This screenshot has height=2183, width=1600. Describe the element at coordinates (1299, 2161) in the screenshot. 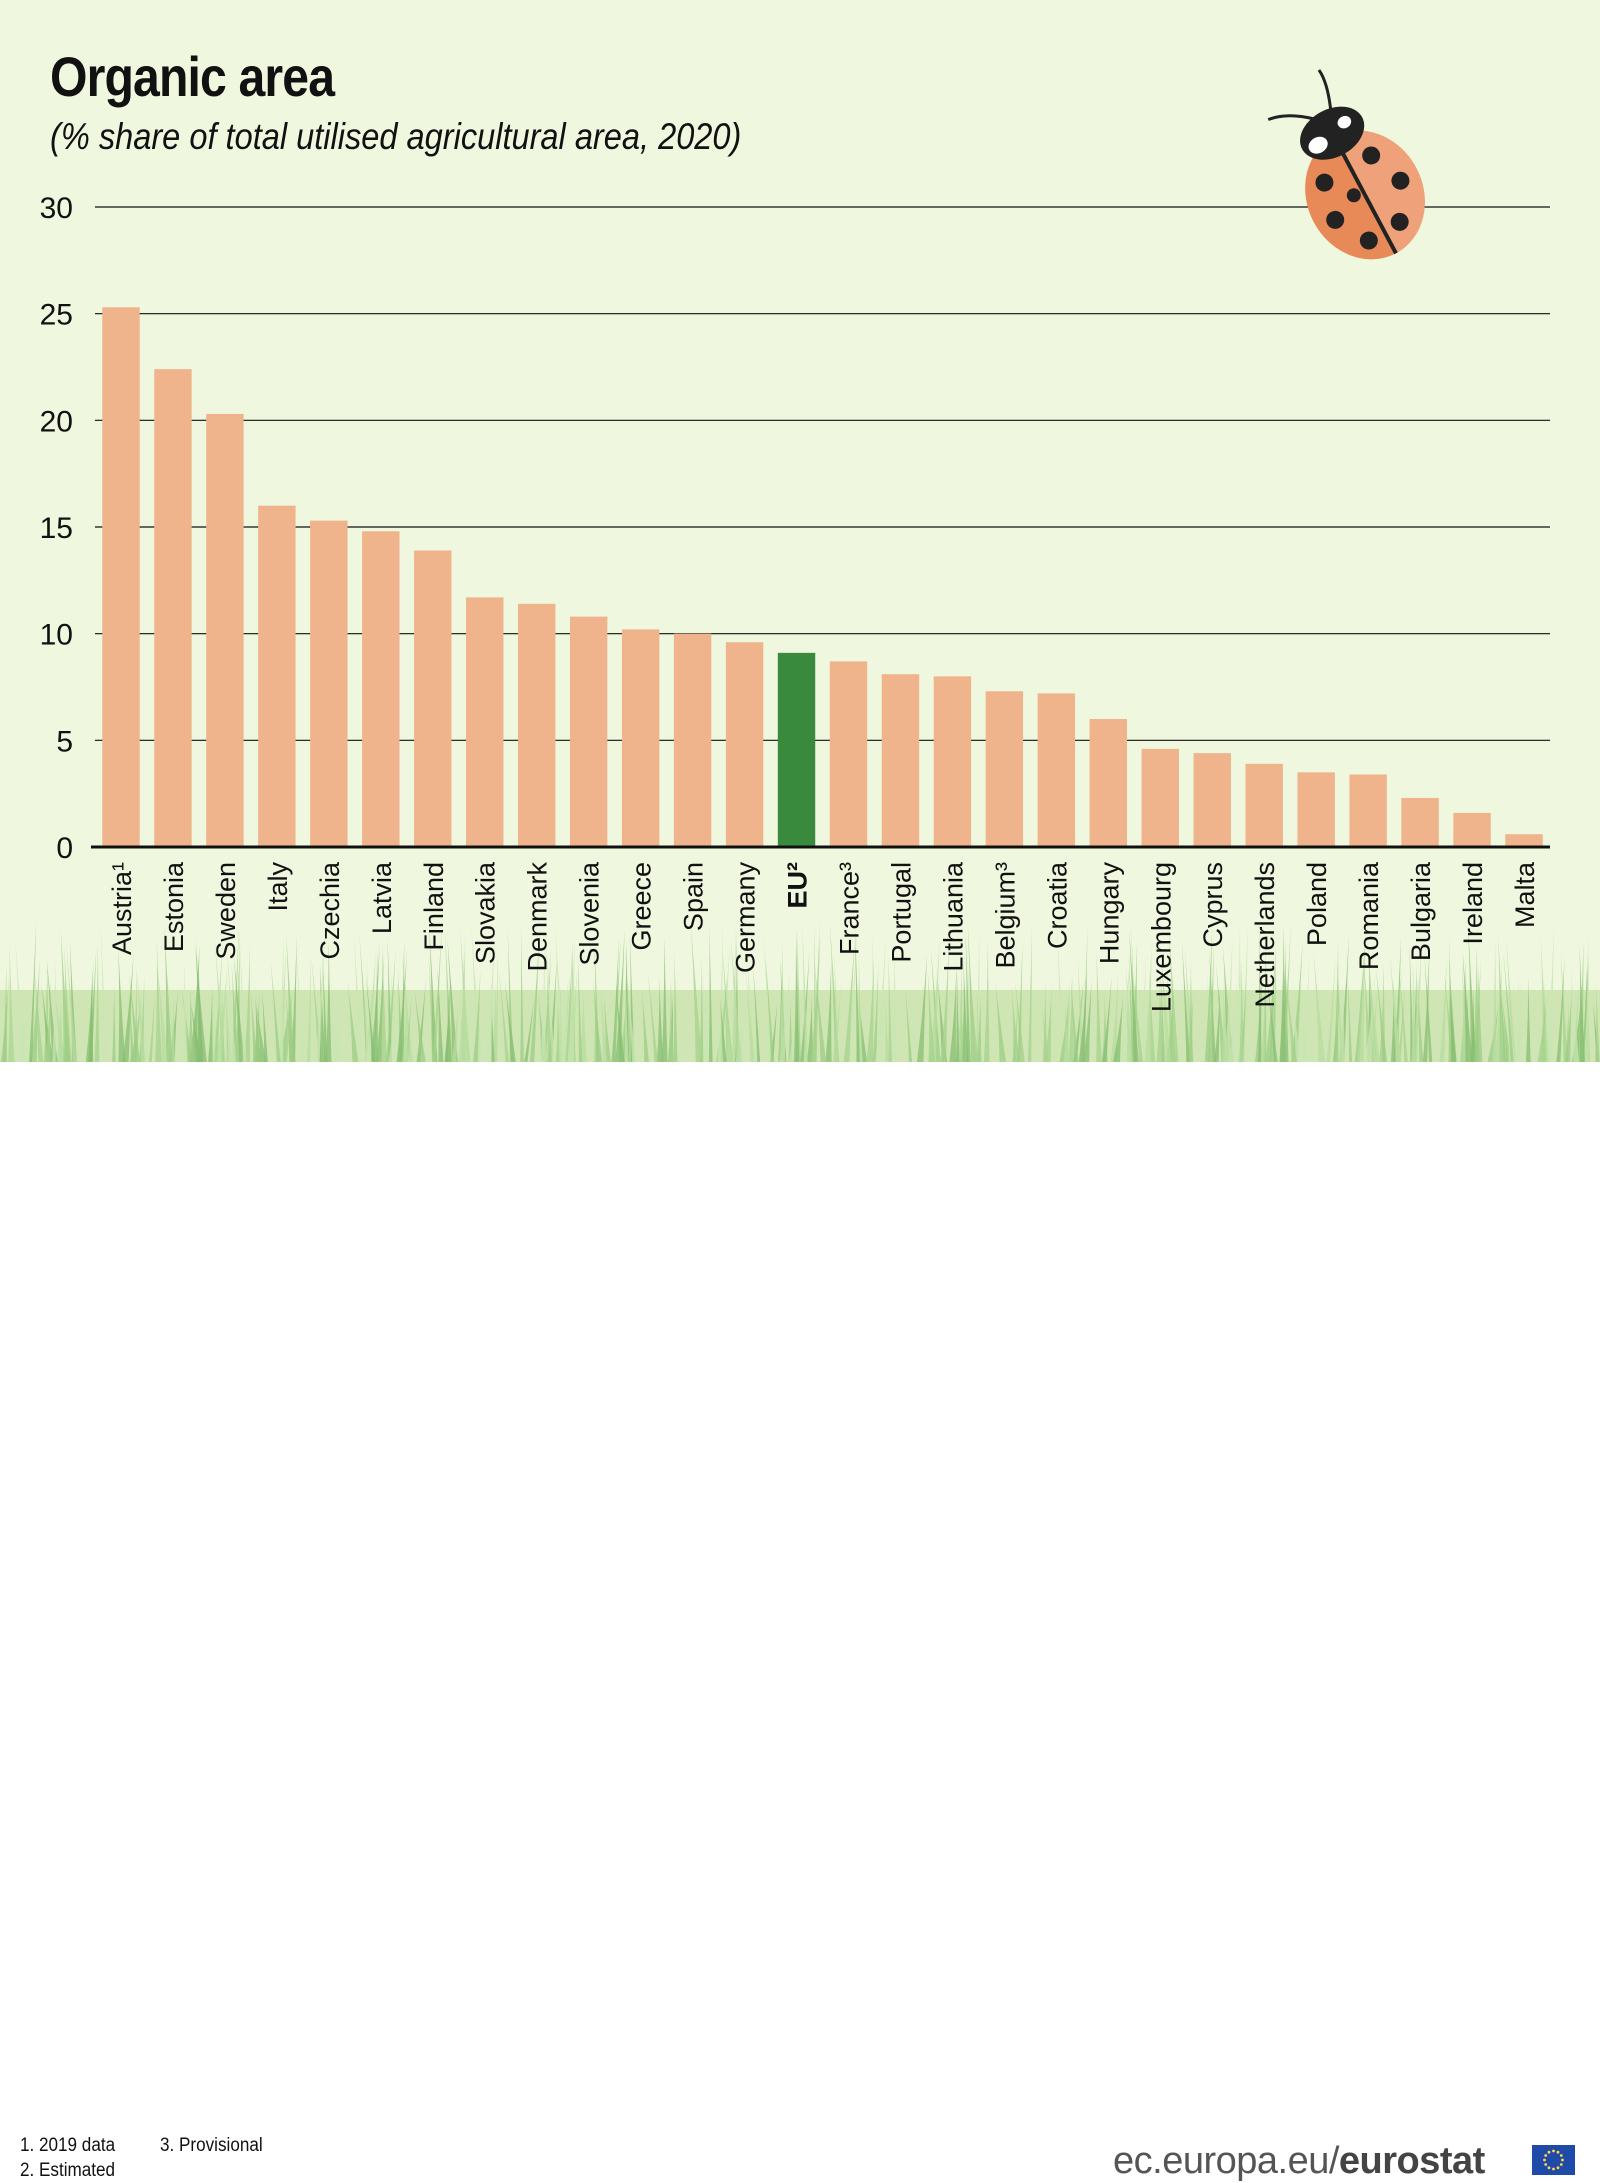

I see `source-link: ec.europa.eu/eurostat` at that location.